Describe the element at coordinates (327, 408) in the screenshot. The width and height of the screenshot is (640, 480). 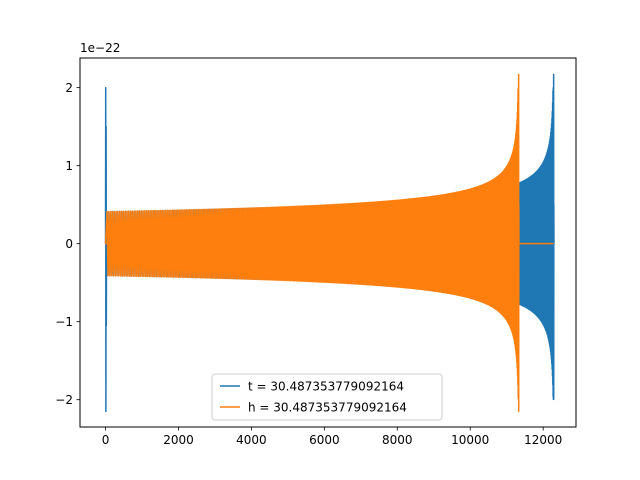
I see `legend-label: h = 30.487353779092164` at that location.